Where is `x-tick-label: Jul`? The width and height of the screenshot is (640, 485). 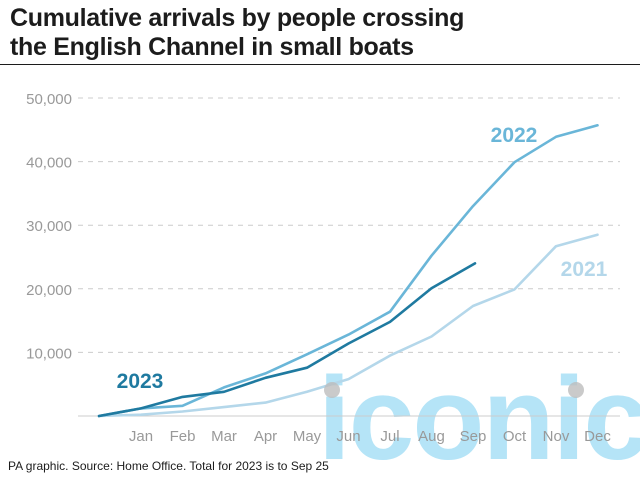
x-tick-label: Jul is located at coordinates (389, 436).